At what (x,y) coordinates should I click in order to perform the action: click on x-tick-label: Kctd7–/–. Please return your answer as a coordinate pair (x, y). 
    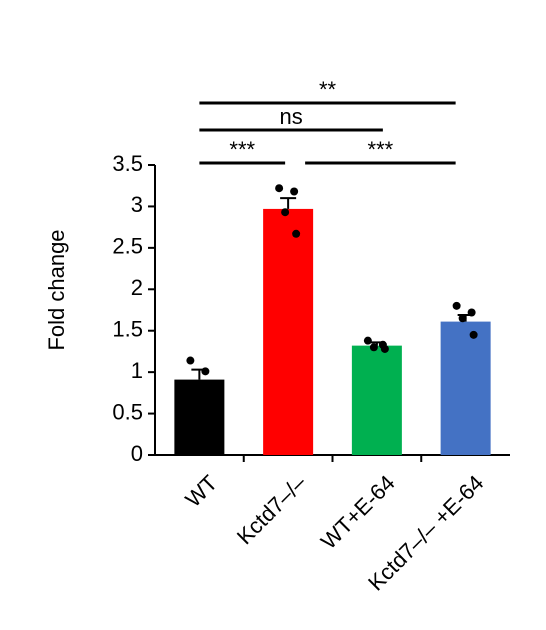
    Looking at the image, I should click on (272, 510).